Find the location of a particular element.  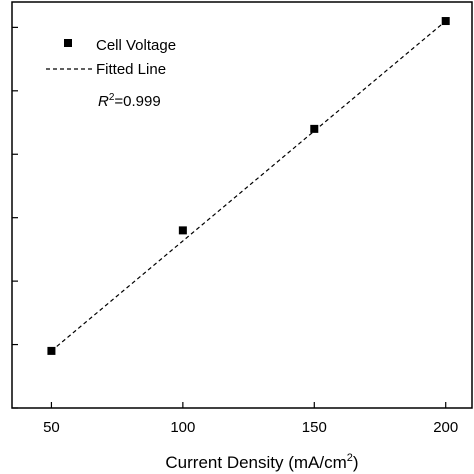

legend: Cell Voltage Fitted Line is located at coordinates (111, 57).